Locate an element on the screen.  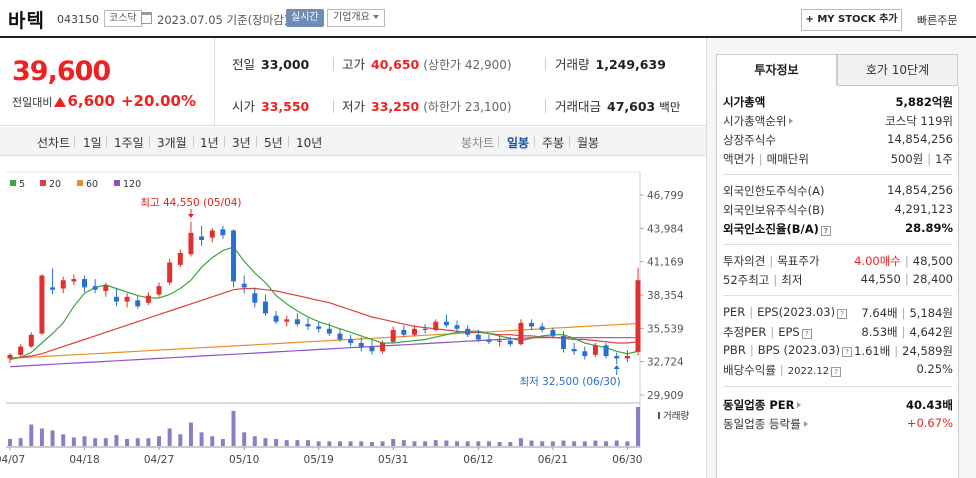
row-market-cap: 시가총액 5,882억원 is located at coordinates (838, 103).